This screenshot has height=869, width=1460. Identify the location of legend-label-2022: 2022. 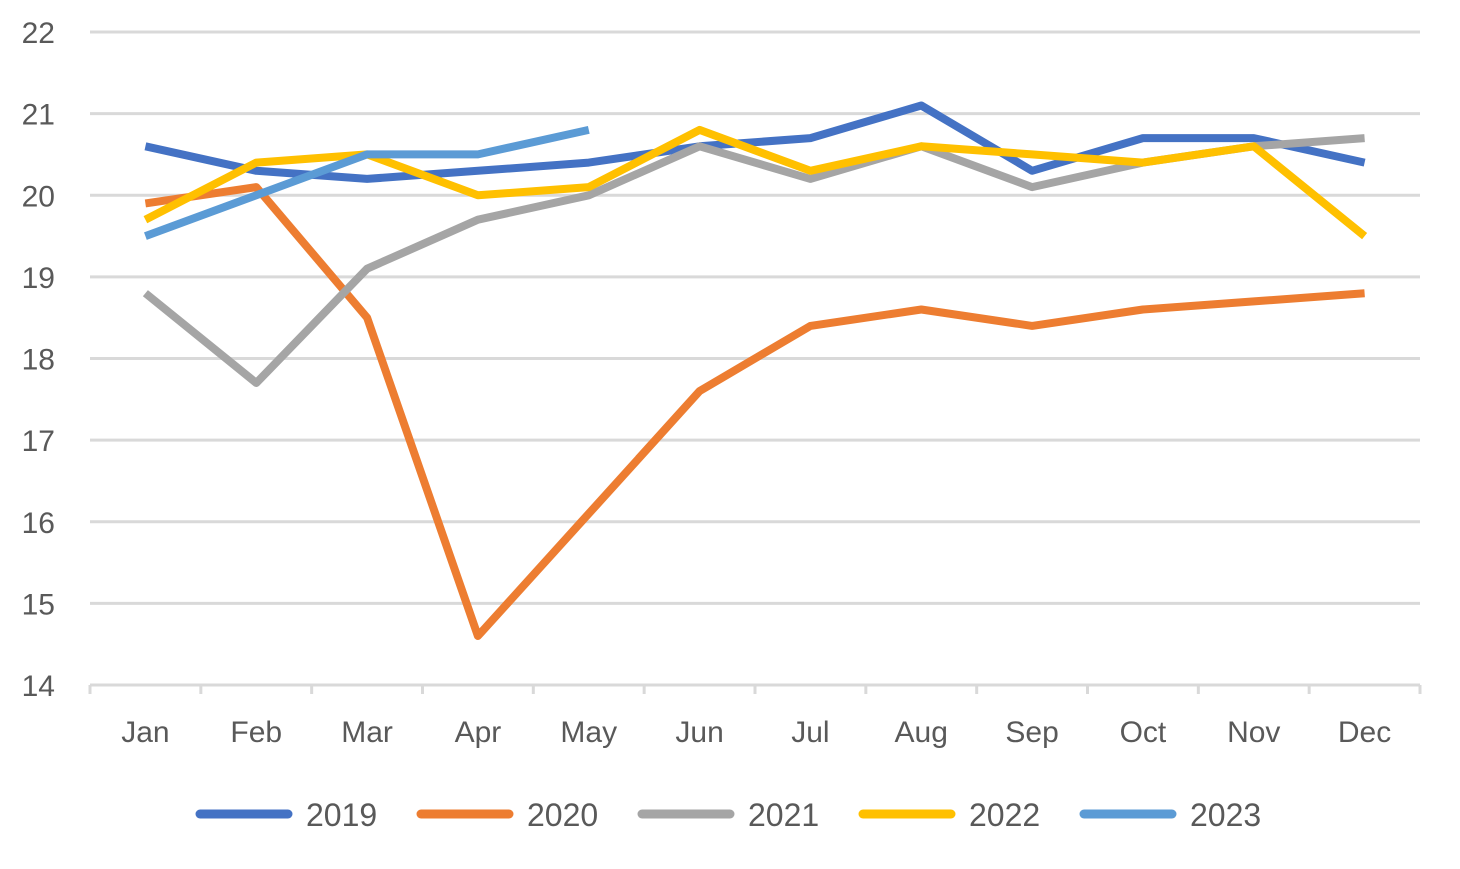
(1004, 815).